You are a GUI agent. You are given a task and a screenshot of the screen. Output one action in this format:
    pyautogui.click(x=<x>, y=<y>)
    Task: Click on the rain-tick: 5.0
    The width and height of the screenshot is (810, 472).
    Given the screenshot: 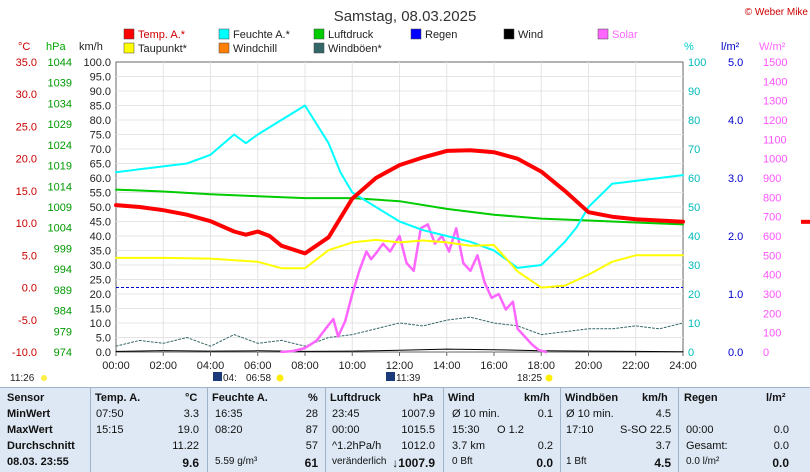 What is the action you would take?
    pyautogui.click(x=735, y=63)
    